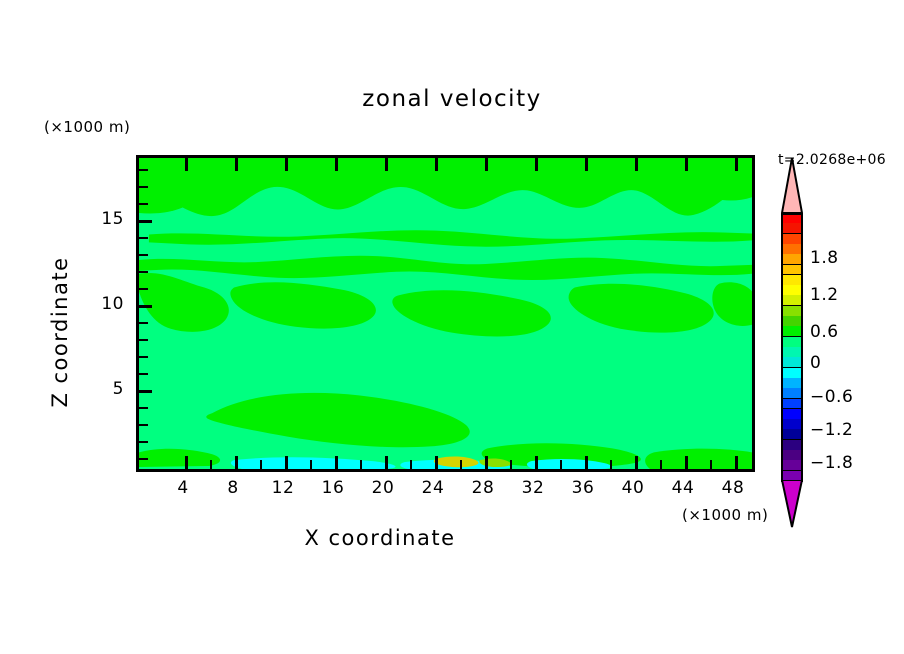 Image resolution: width=904 pixels, height=654 pixels. I want to click on y-tick-label-5: 5, so click(118, 389).